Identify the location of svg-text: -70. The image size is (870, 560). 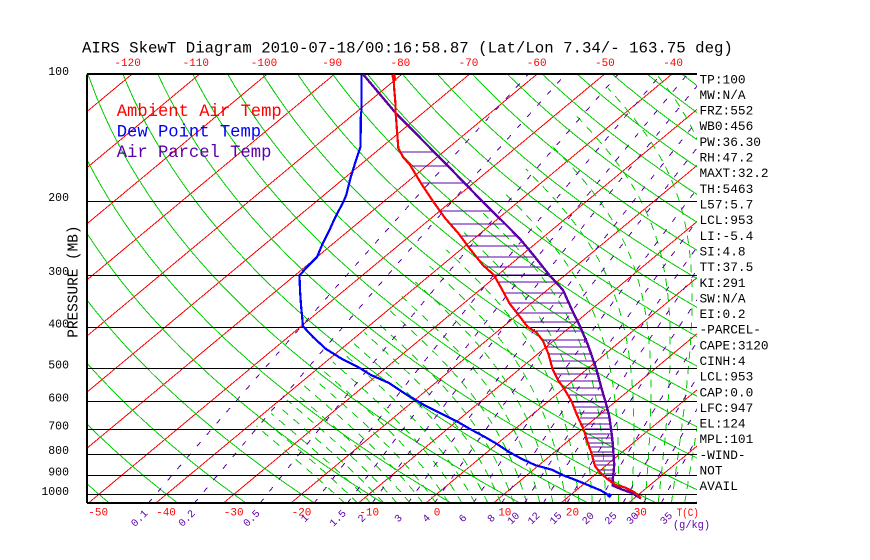
(469, 64).